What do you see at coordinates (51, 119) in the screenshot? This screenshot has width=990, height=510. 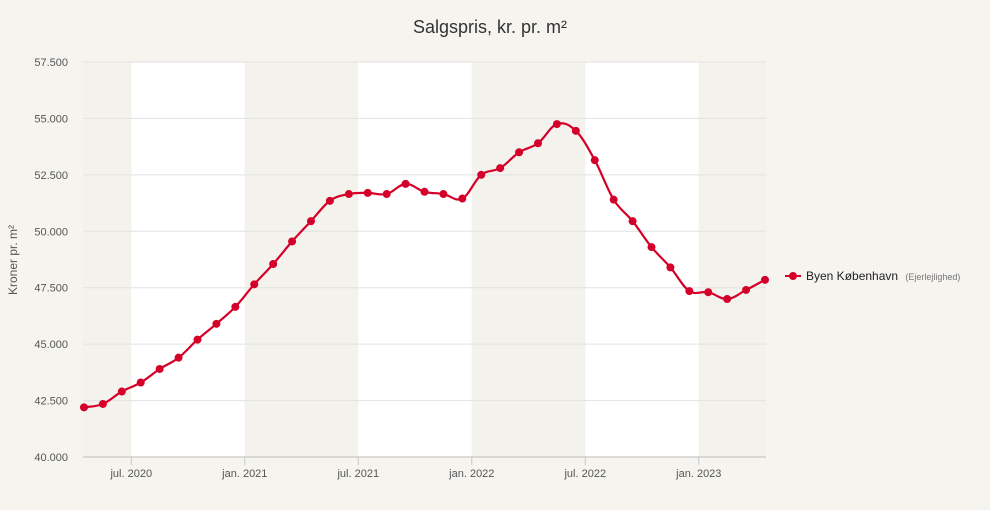 I see `y-tick-label: 55.000` at bounding box center [51, 119].